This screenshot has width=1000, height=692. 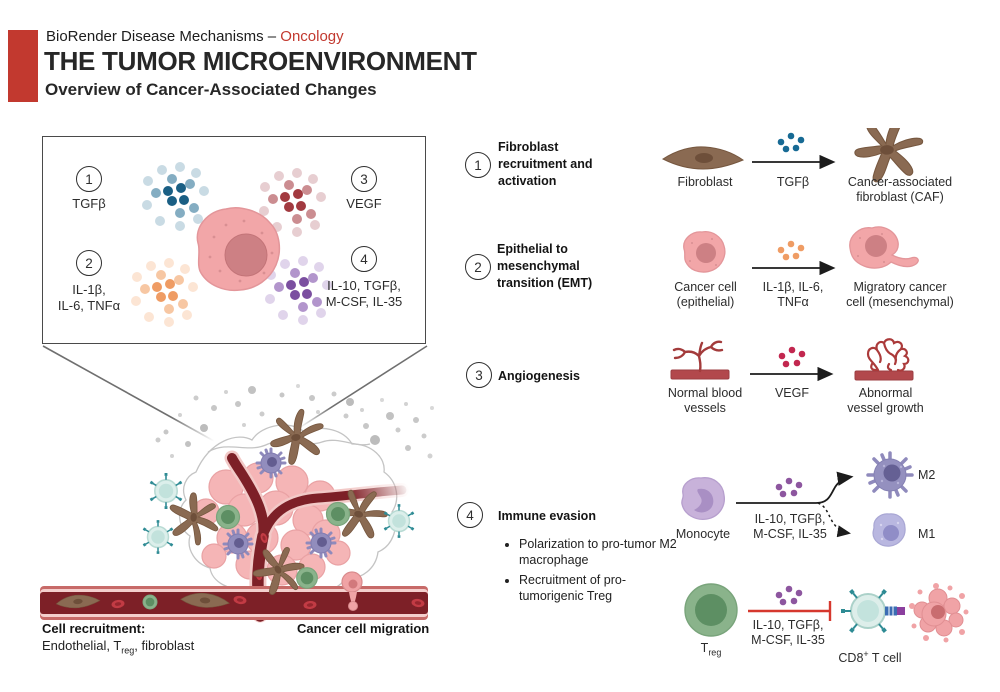 I want to click on cancer-cell-migration-label: Cancer cell migration, so click(x=363, y=628).